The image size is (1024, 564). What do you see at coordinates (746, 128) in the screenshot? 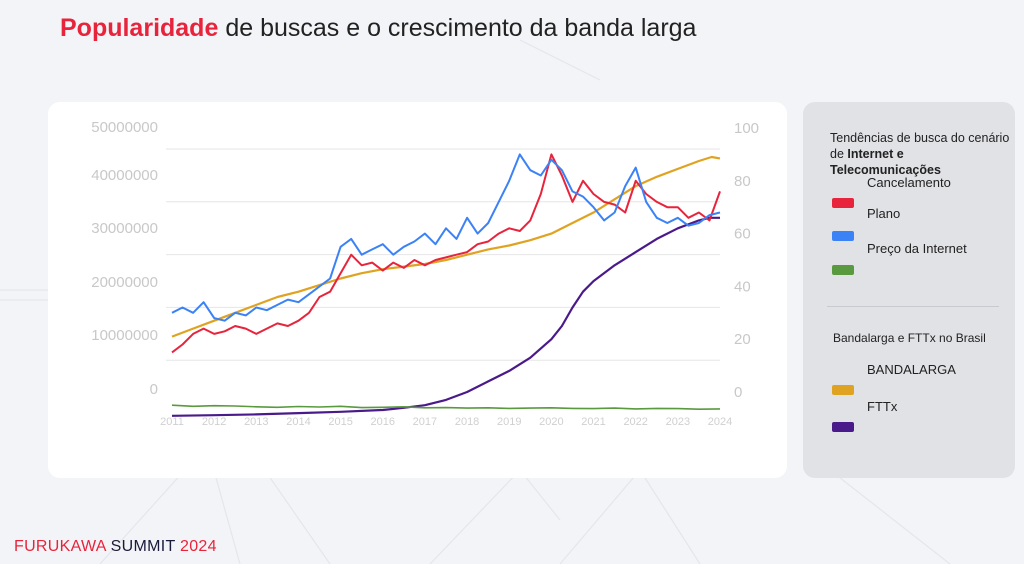
I see `y-right-tick-label: 100` at bounding box center [746, 128].